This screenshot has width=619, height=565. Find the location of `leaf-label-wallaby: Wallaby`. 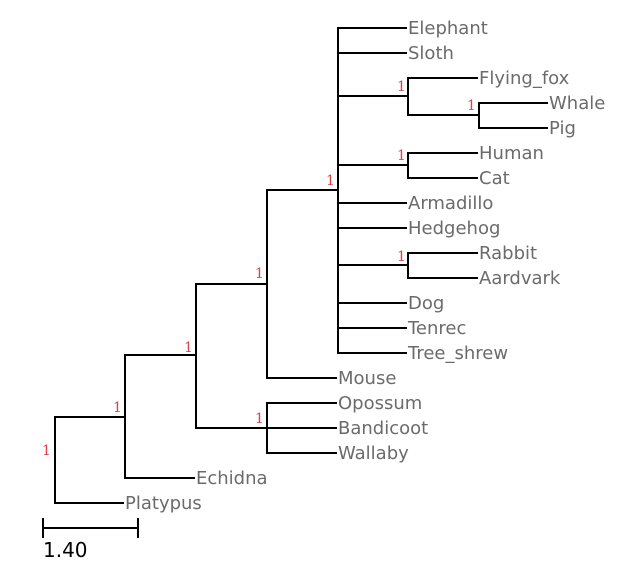

leaf-label-wallaby: Wallaby is located at coordinates (373, 453).